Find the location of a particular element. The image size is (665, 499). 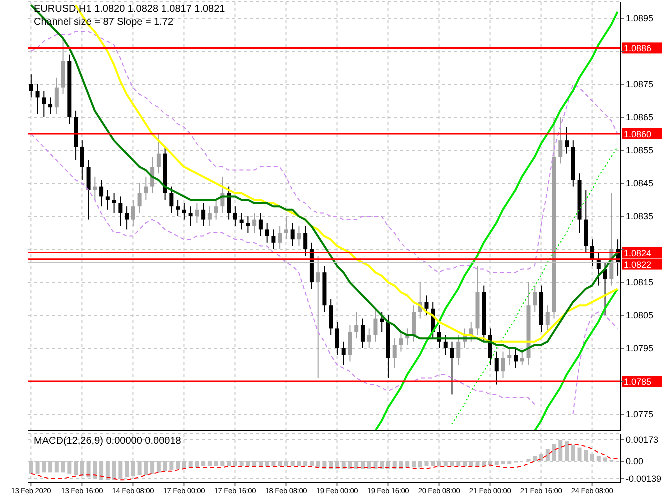

y-tick-label: 1.0775 is located at coordinates (640, 415).